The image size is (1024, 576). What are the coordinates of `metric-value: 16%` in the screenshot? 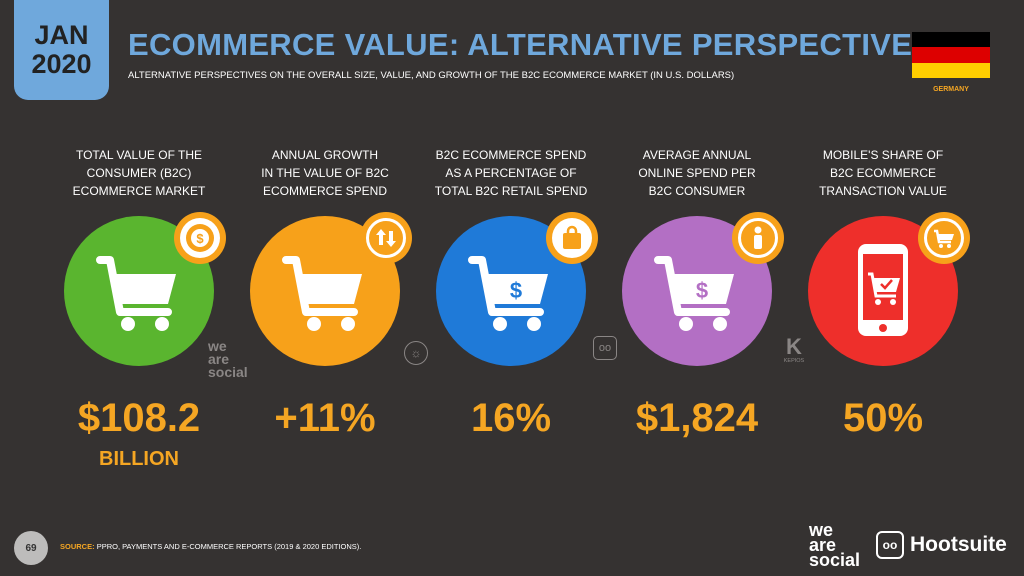 It's located at (511, 418).